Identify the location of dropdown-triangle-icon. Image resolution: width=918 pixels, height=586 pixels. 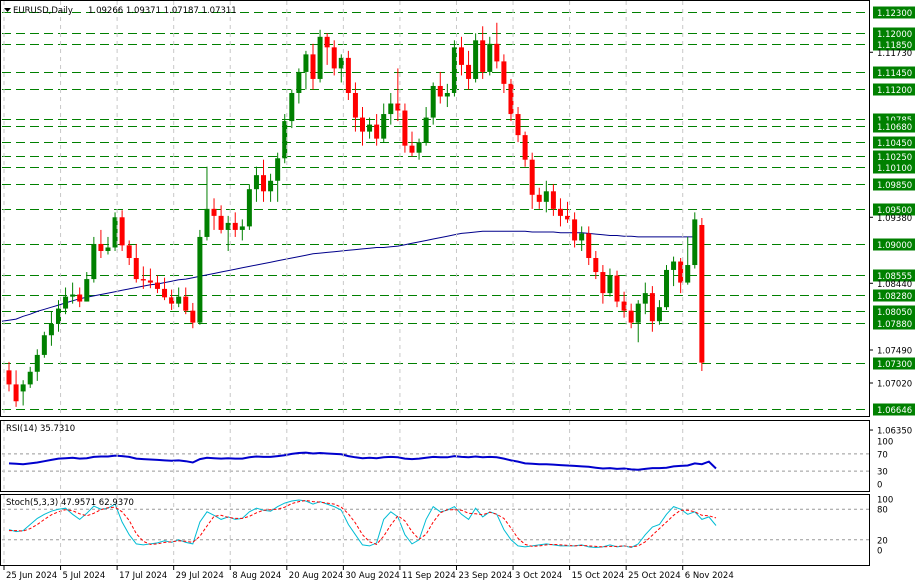
(7, 10).